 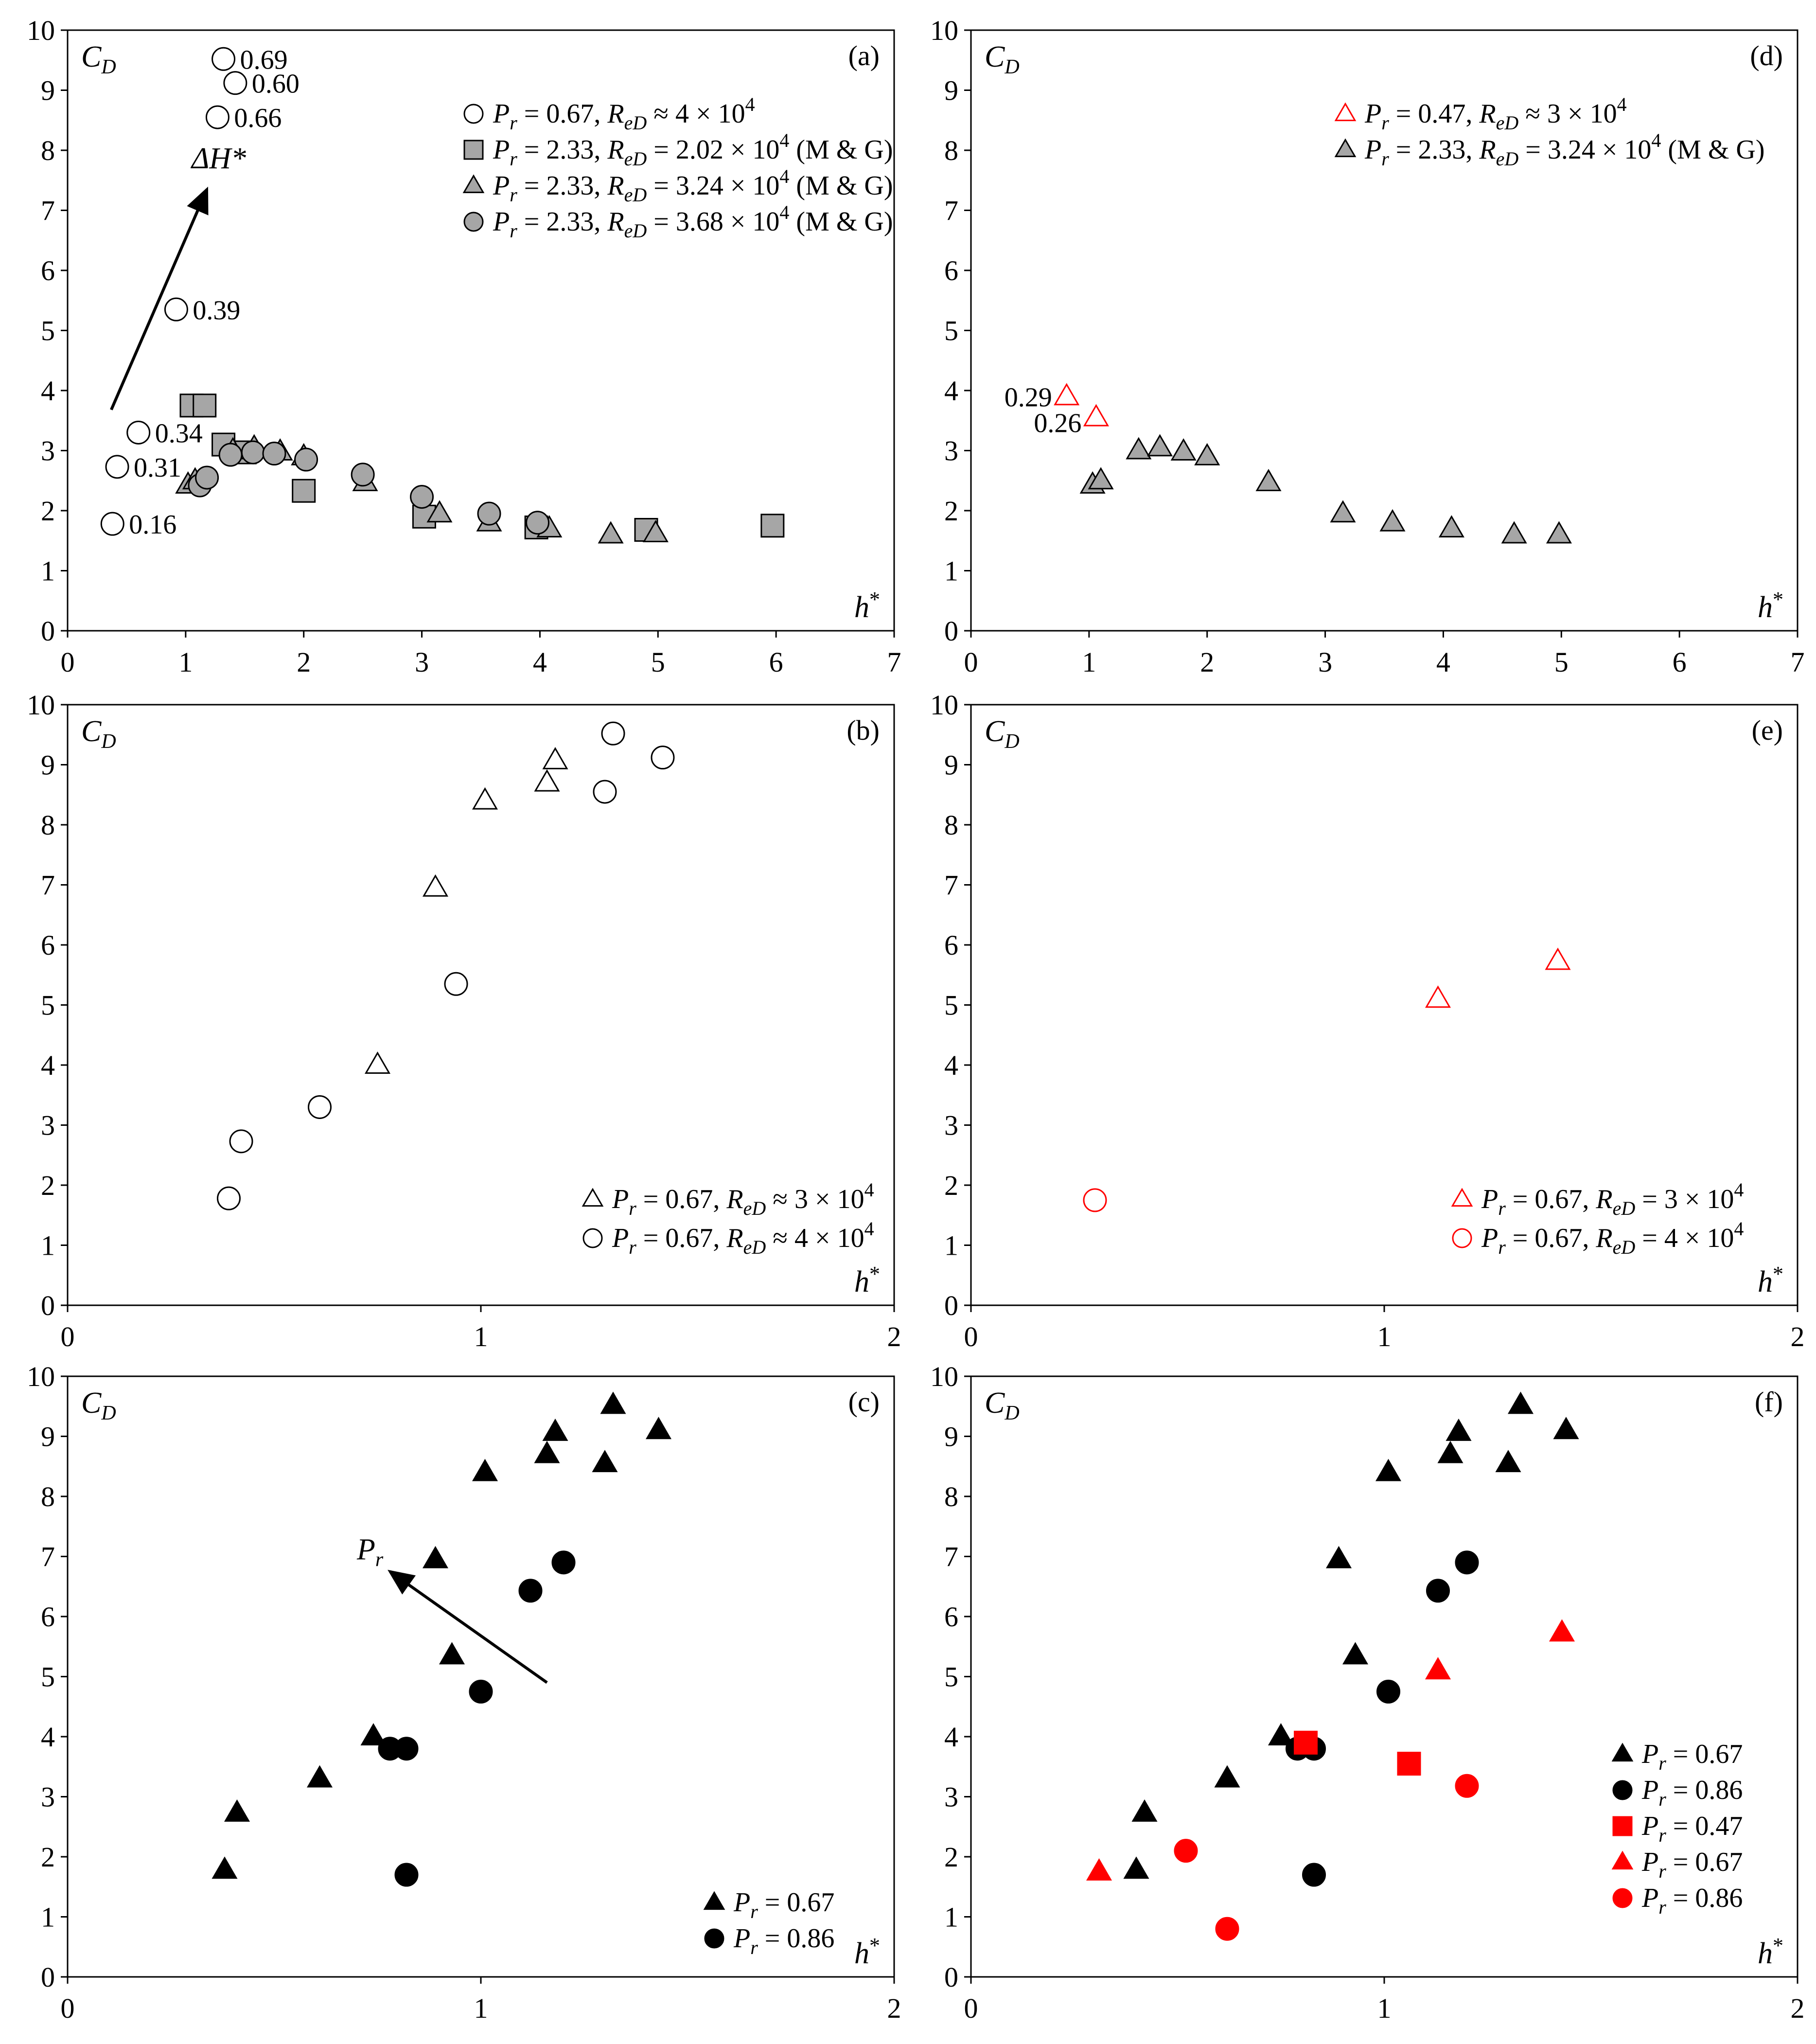 I want to click on x-tick-label: 3, so click(x=1325, y=662).